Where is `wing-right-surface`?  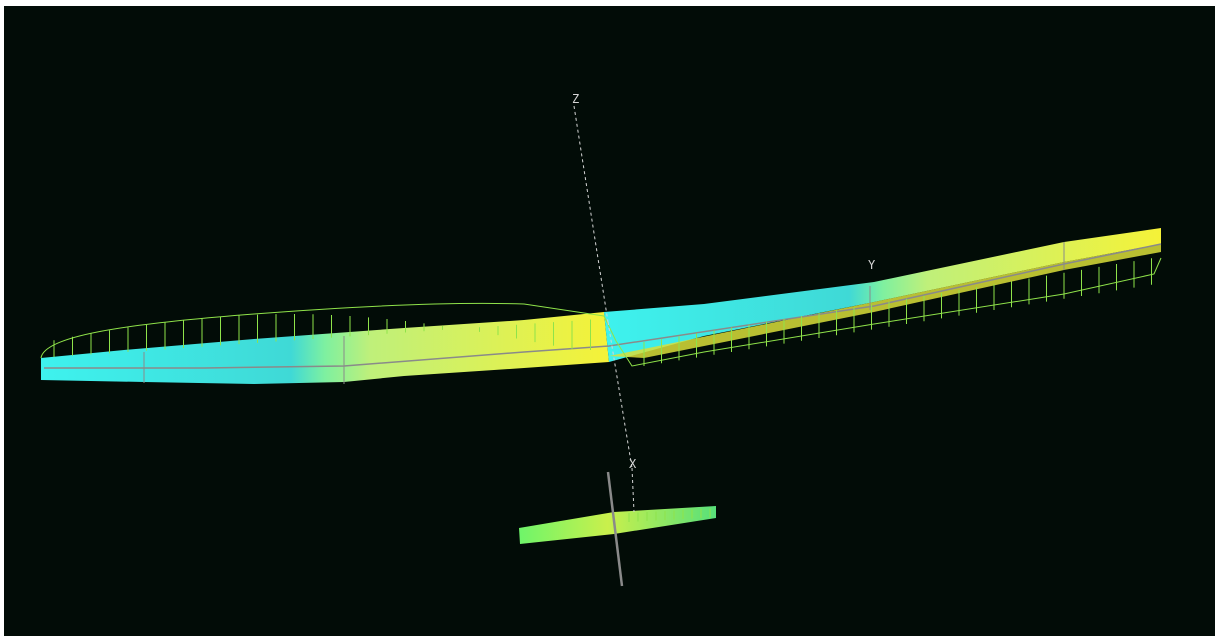
wing-right-surface is located at coordinates (882, 295).